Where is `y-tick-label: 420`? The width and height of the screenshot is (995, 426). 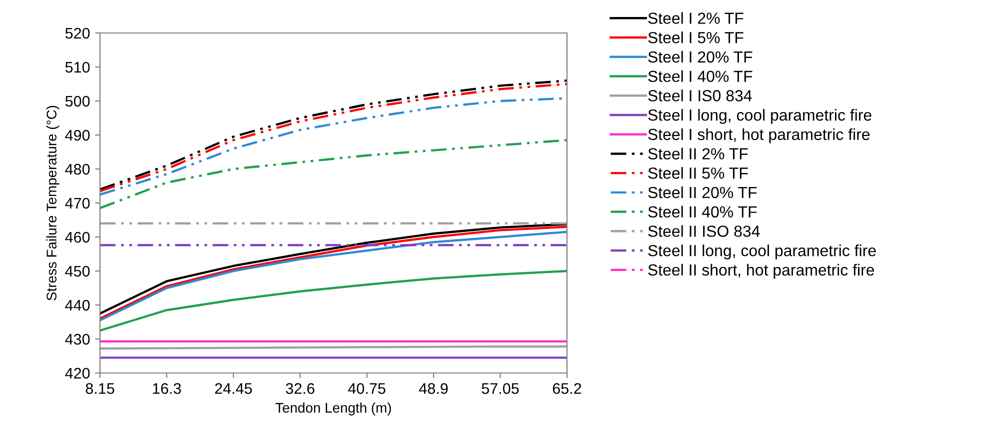 y-tick-label: 420 is located at coordinates (77, 373).